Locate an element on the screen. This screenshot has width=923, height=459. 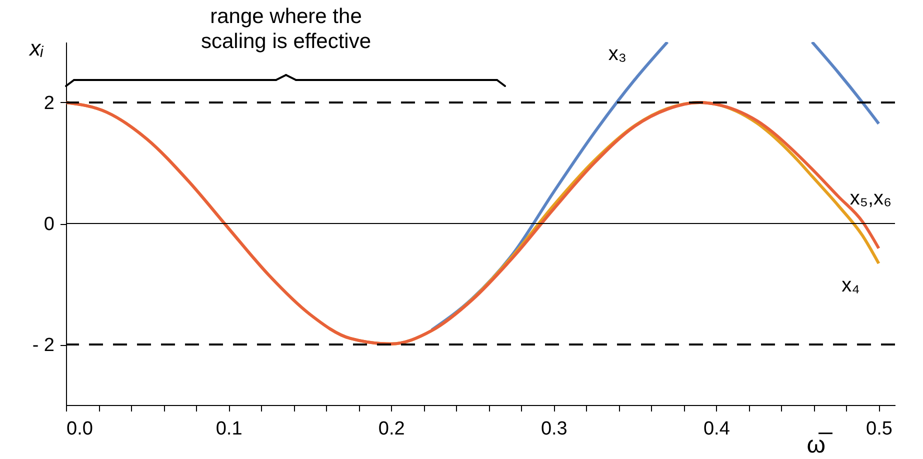
annotation: range where the scaling is effective is located at coordinates (286, 29).